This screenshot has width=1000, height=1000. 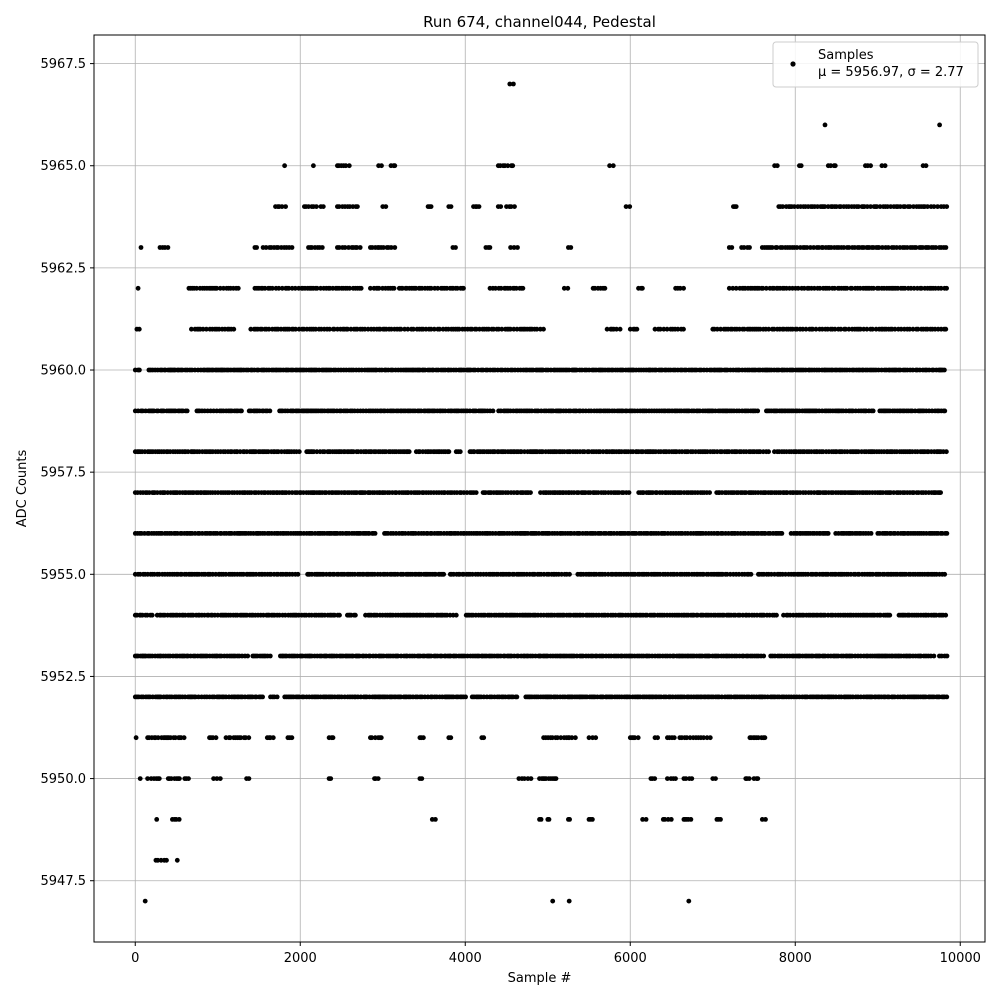 I want to click on x-tick-label: 0, so click(x=135, y=958).